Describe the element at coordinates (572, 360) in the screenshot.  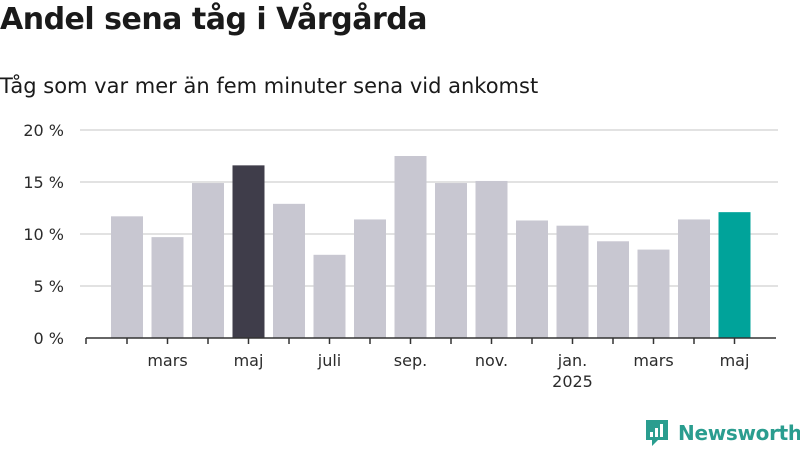
I see `x-tick-label: jan.` at that location.